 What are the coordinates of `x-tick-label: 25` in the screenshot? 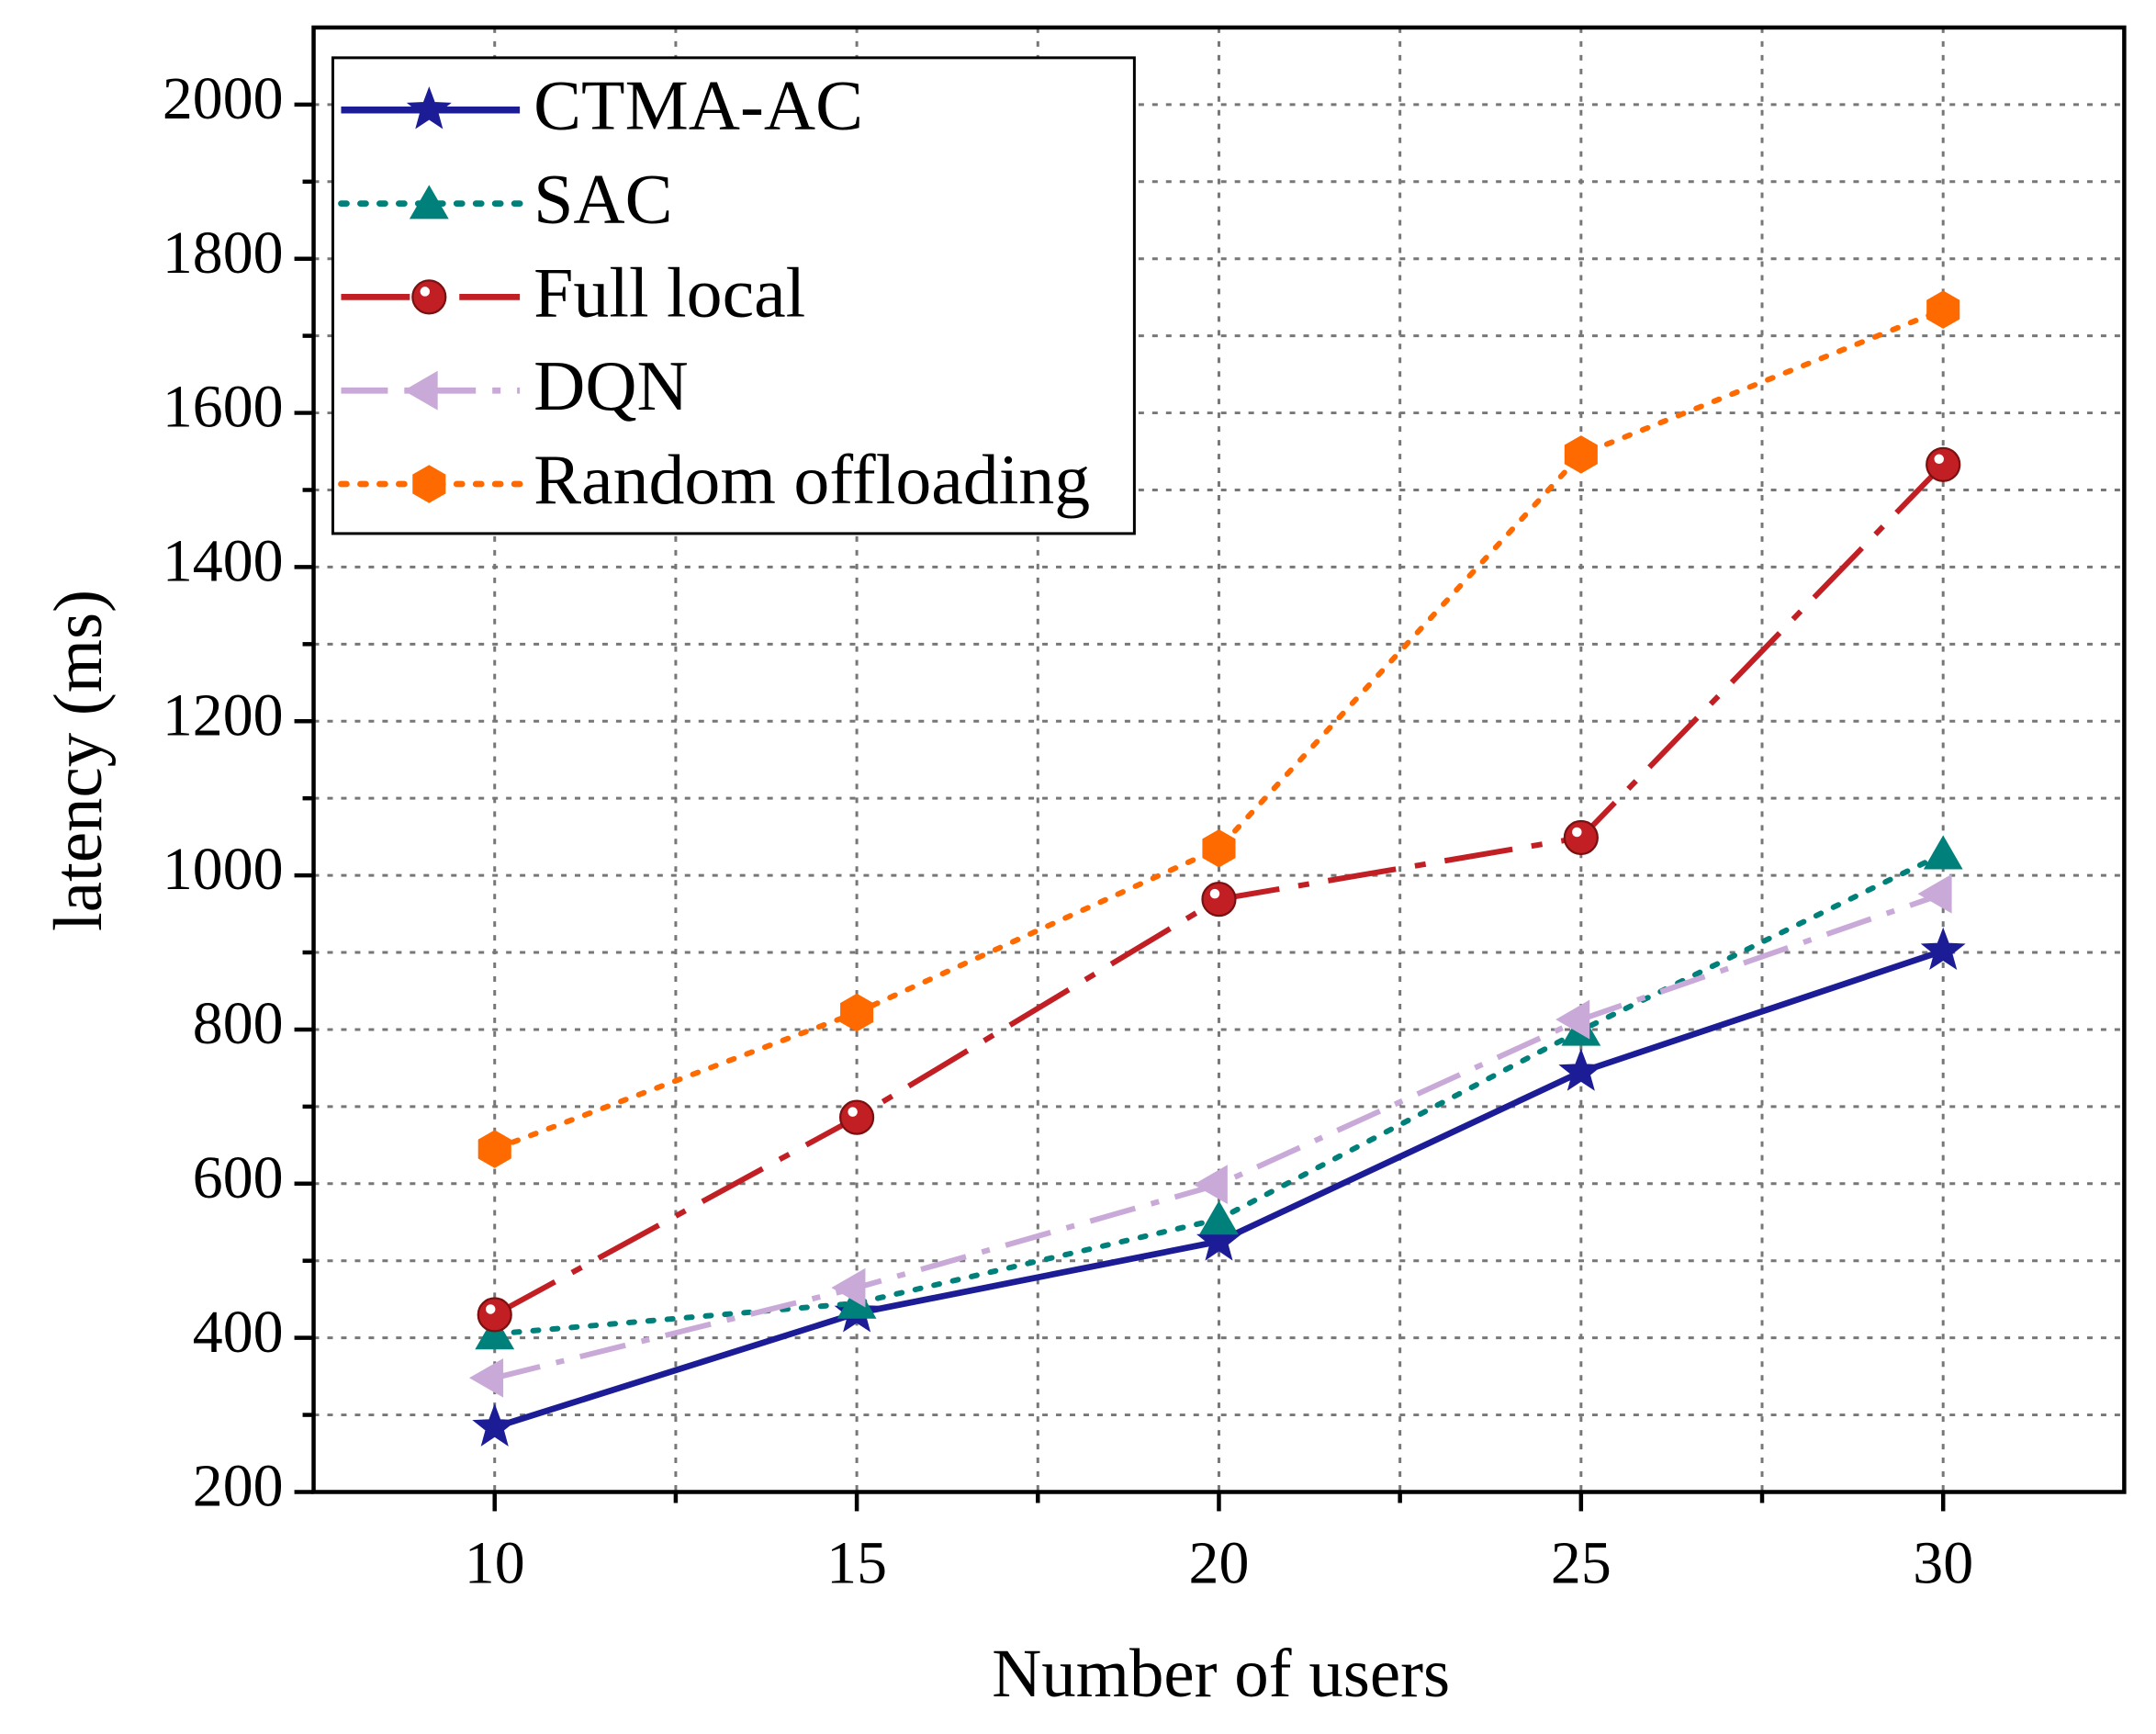 It's located at (1581, 1563).